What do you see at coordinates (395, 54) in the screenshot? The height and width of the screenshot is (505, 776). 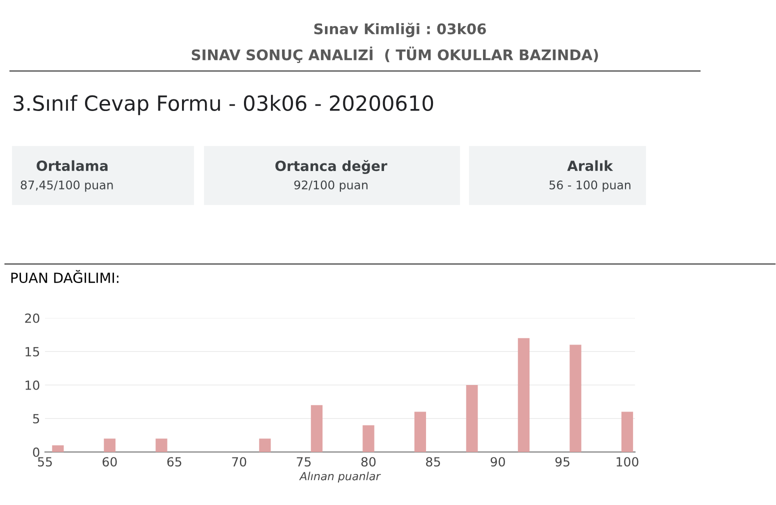 I see `chart-subtitle: SINAV SONUÇ ANALIZİ ( TÜM OKULLAR BAZINDA)` at bounding box center [395, 54].